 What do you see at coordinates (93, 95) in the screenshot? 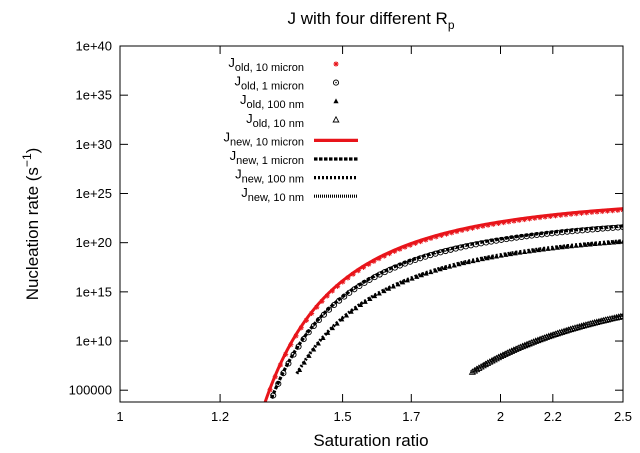
I see `y-tick-label: 1e+35` at bounding box center [93, 95].